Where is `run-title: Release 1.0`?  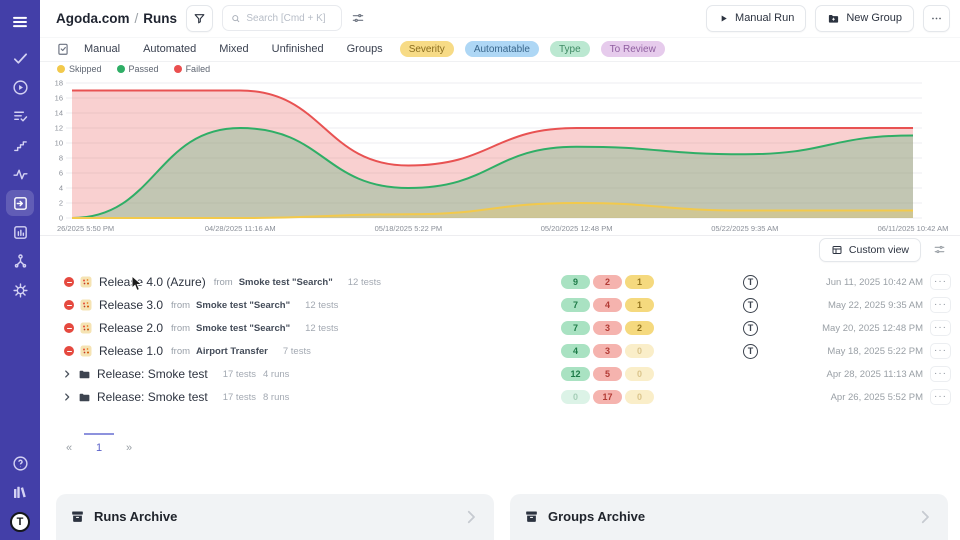
run-title: Release 1.0 is located at coordinates (131, 351).